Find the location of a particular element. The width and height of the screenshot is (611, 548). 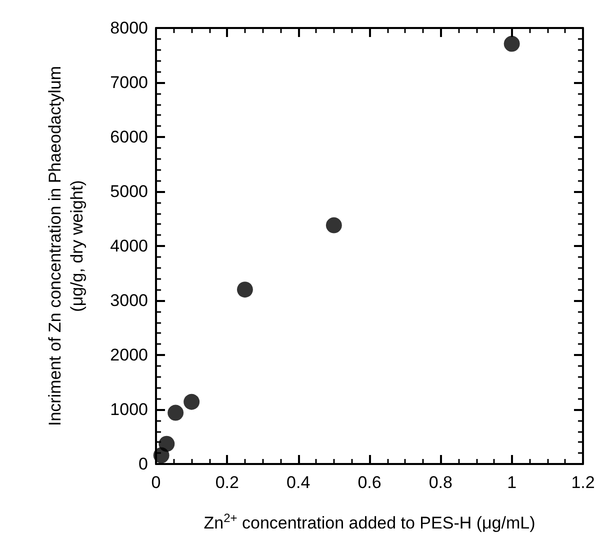

y-tick-label: 2000 is located at coordinates (129, 355).